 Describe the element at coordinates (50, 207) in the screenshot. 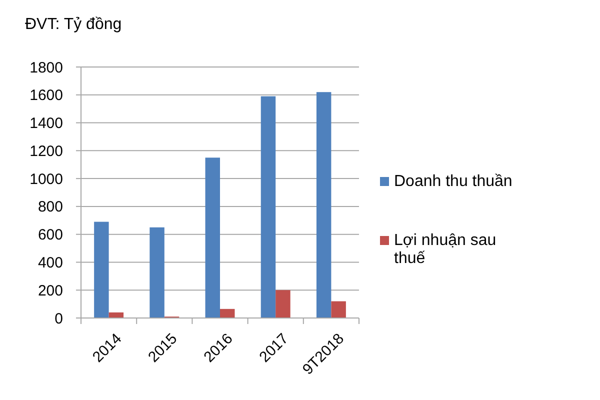

I see `y-tick-label: 800` at that location.